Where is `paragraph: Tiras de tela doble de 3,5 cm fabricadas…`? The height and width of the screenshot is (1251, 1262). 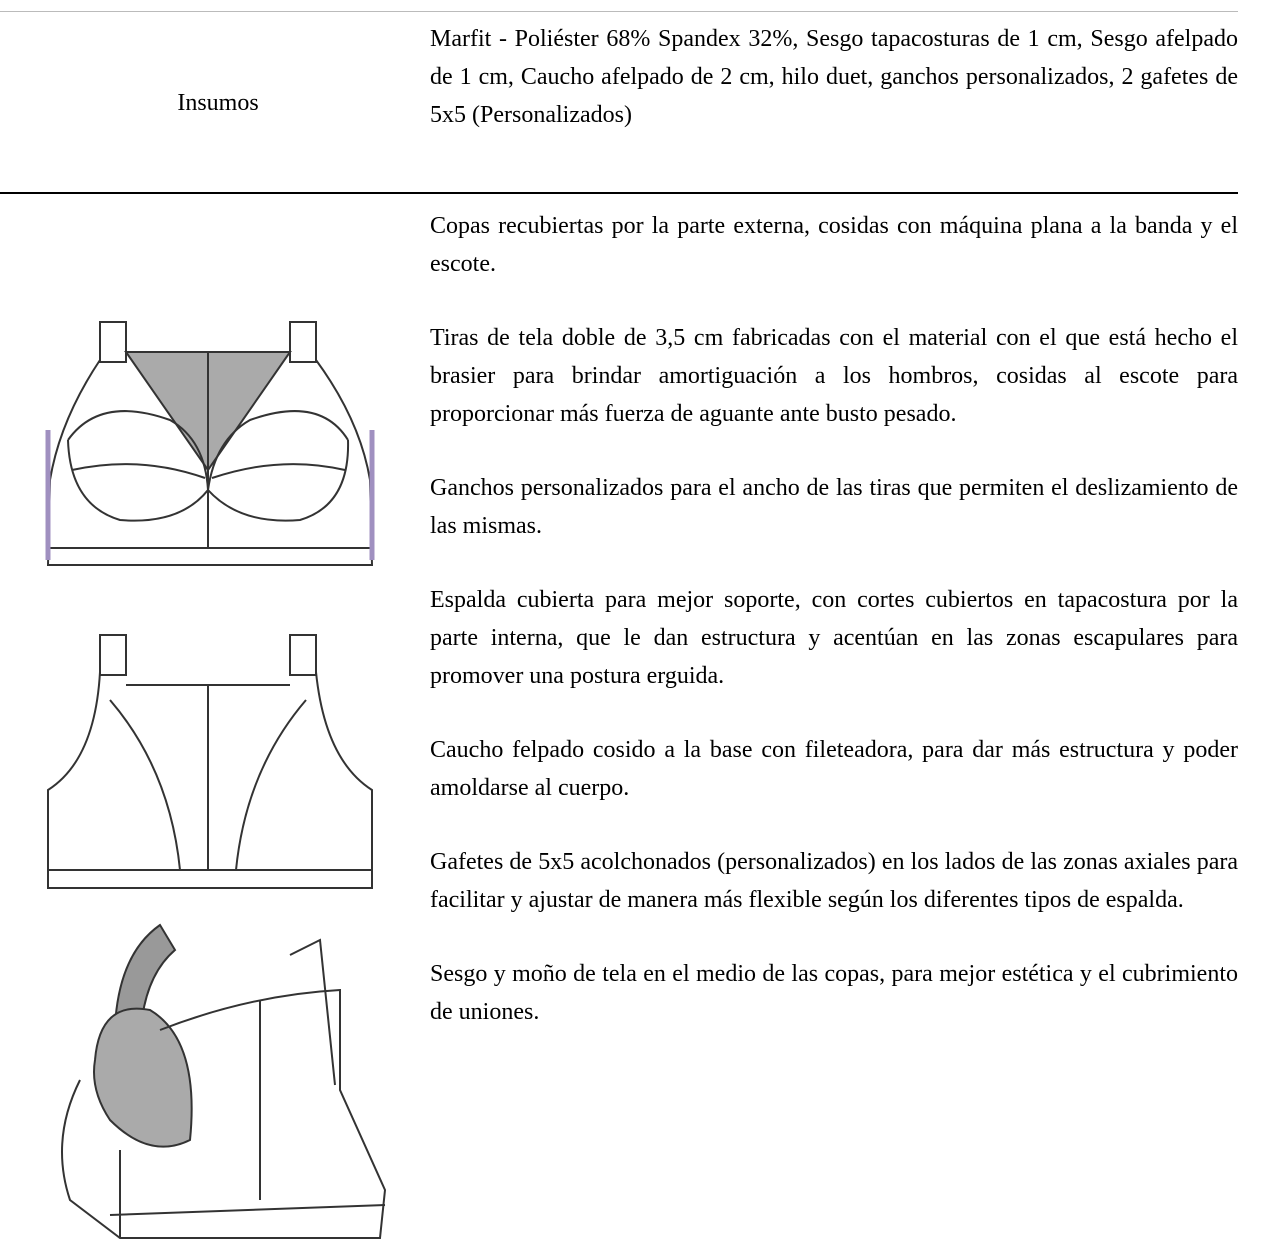 paragraph: Tiras de tela doble de 3,5 cm fabricadas… is located at coordinates (834, 376).